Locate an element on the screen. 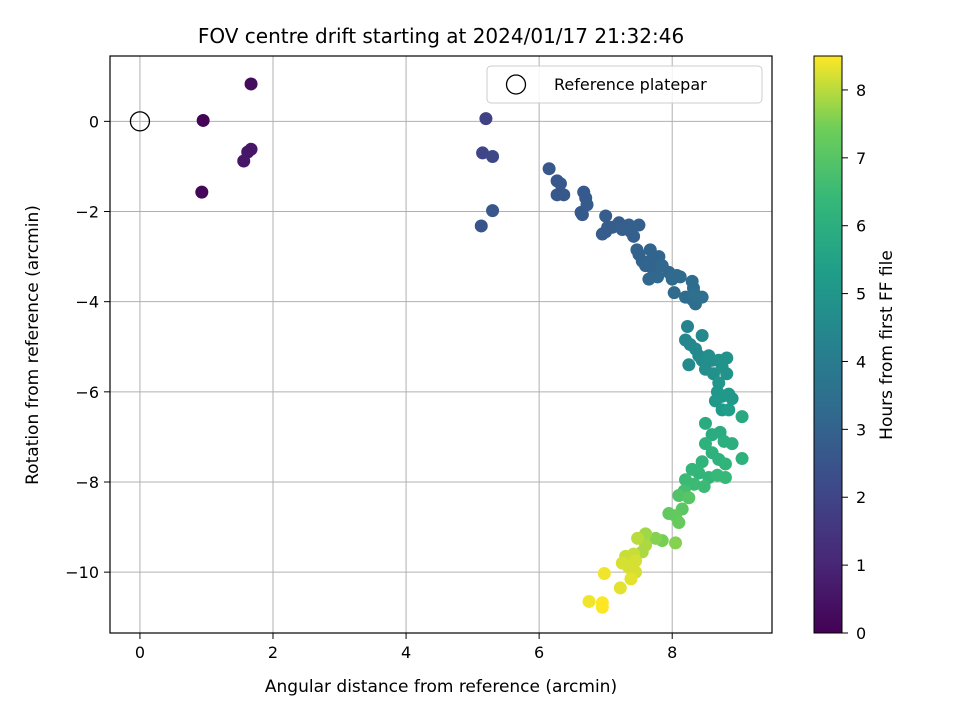 The image size is (960, 720). legend-entry-reference-platepar: Reference platepar is located at coordinates (630, 84).